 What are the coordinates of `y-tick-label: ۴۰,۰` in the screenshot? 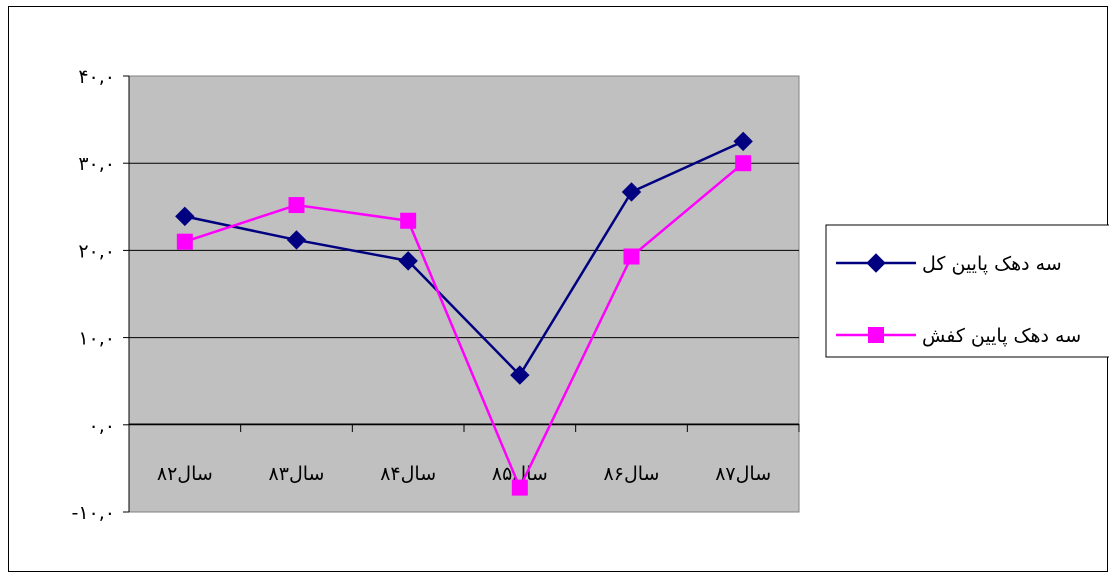 It's located at (96, 77).